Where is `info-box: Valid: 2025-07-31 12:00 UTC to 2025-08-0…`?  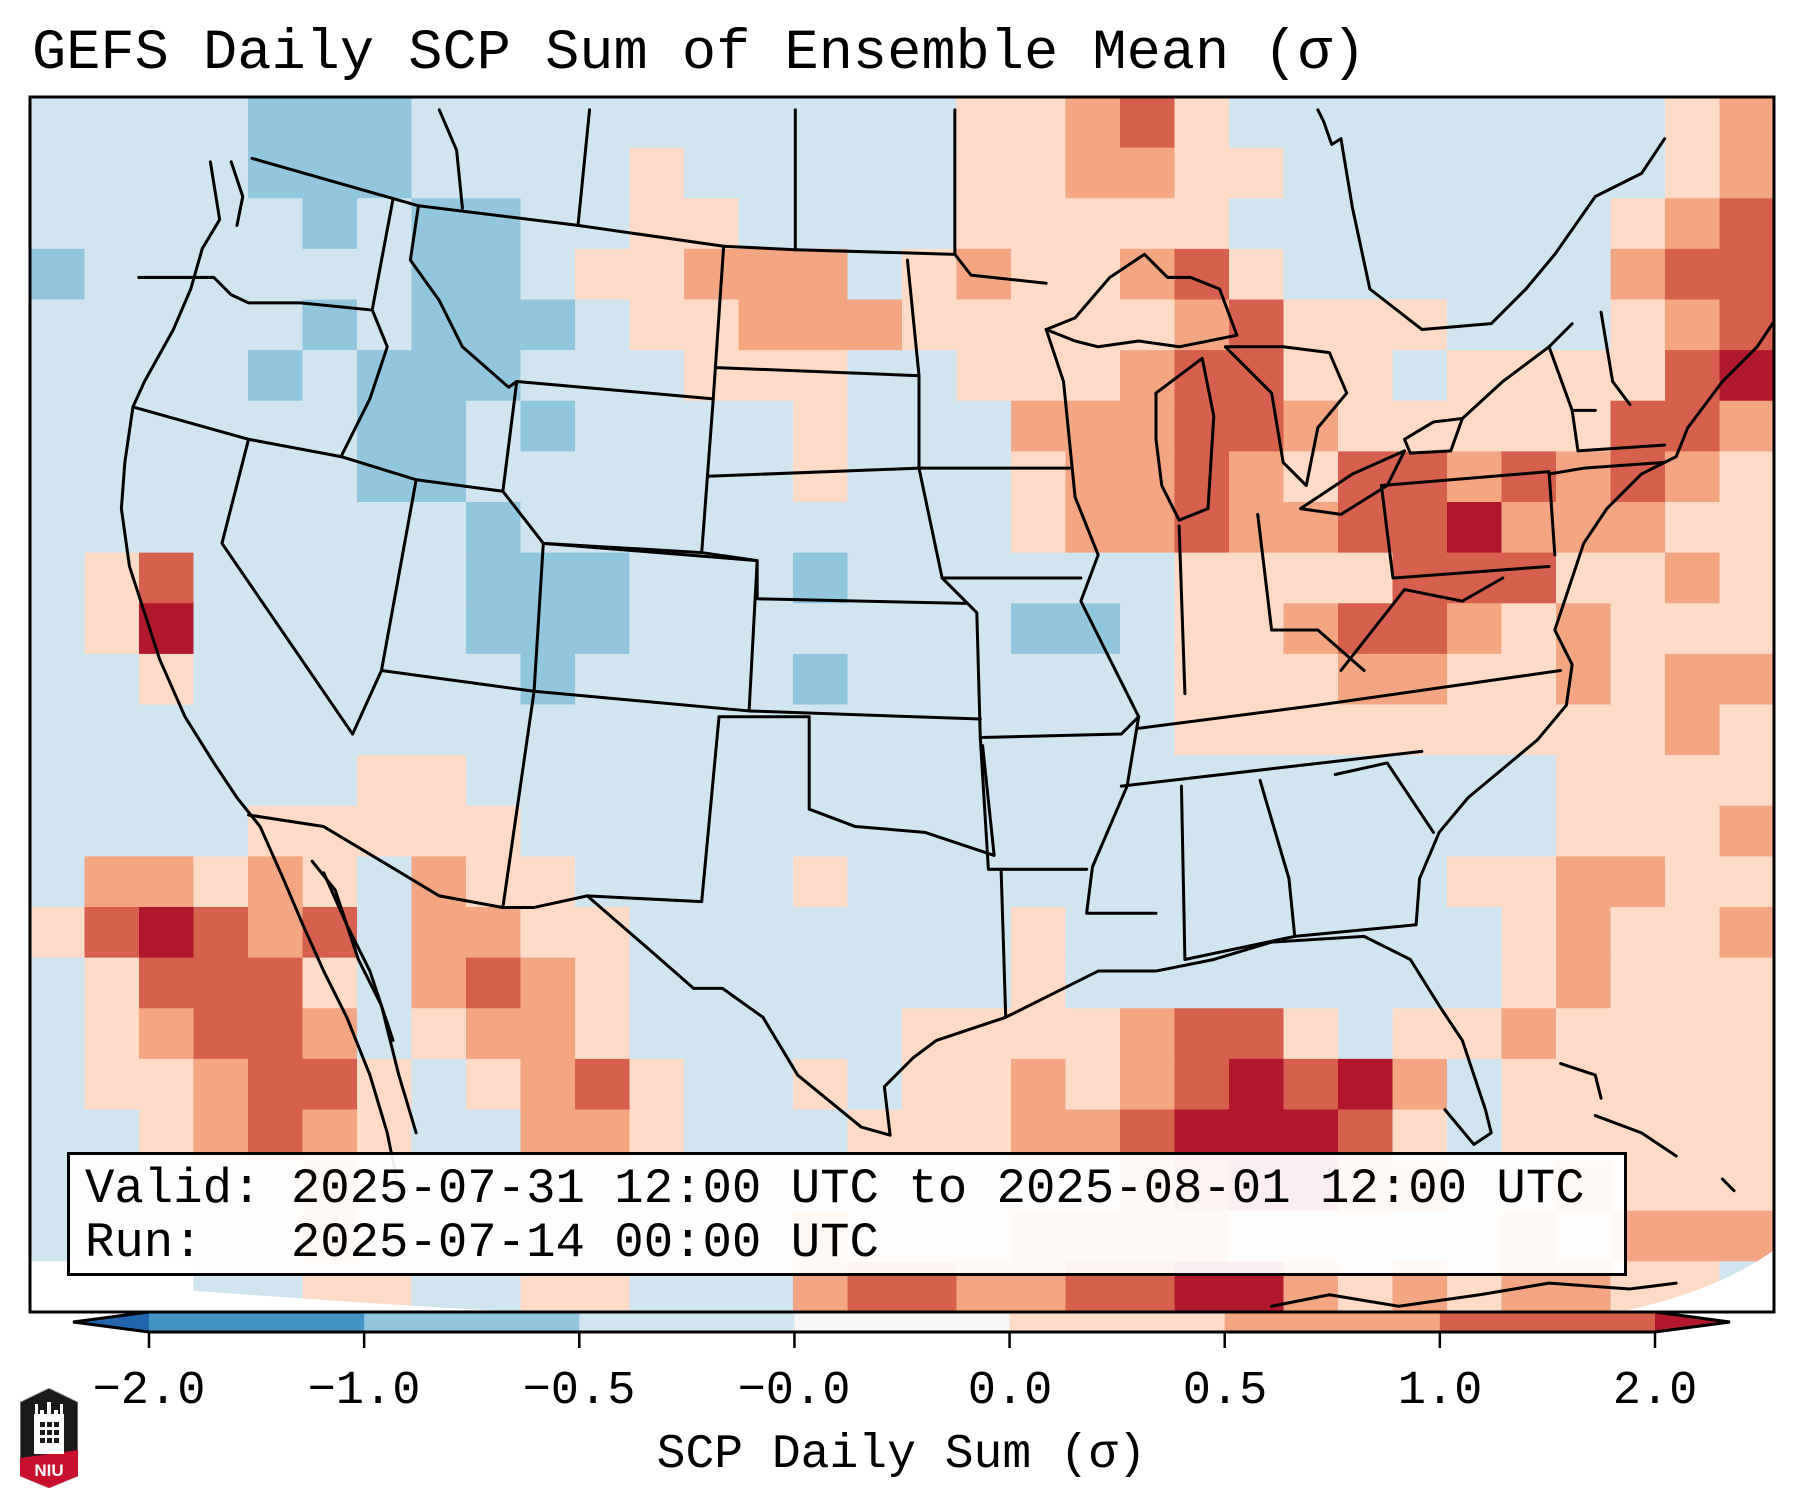
info-box: Valid: 2025-07-31 12:00 UTC to 2025-08-0… is located at coordinates (847, 1214).